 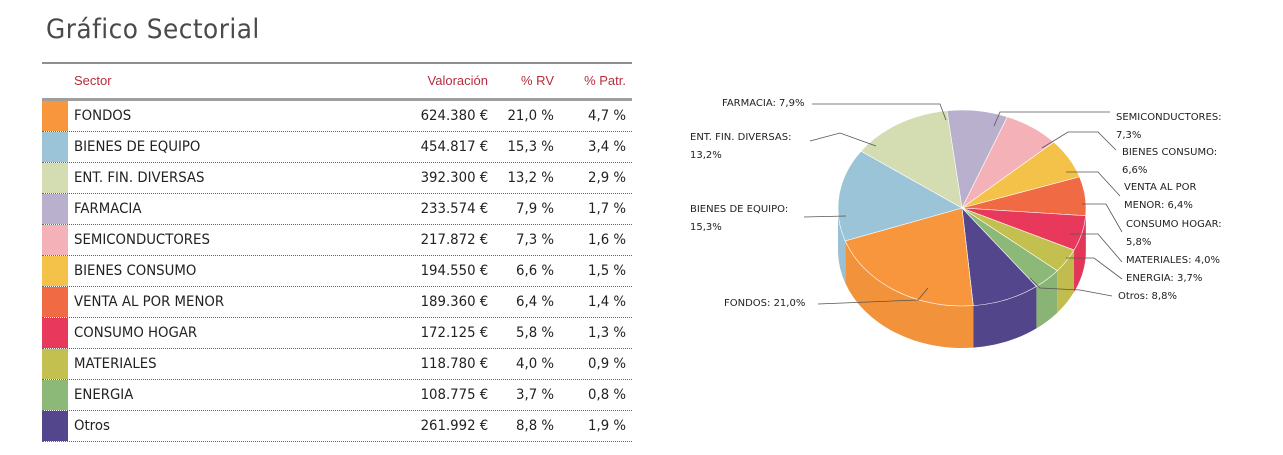 I want to click on pie-label-line: ENERGIA: 3,7%, so click(x=1164, y=278).